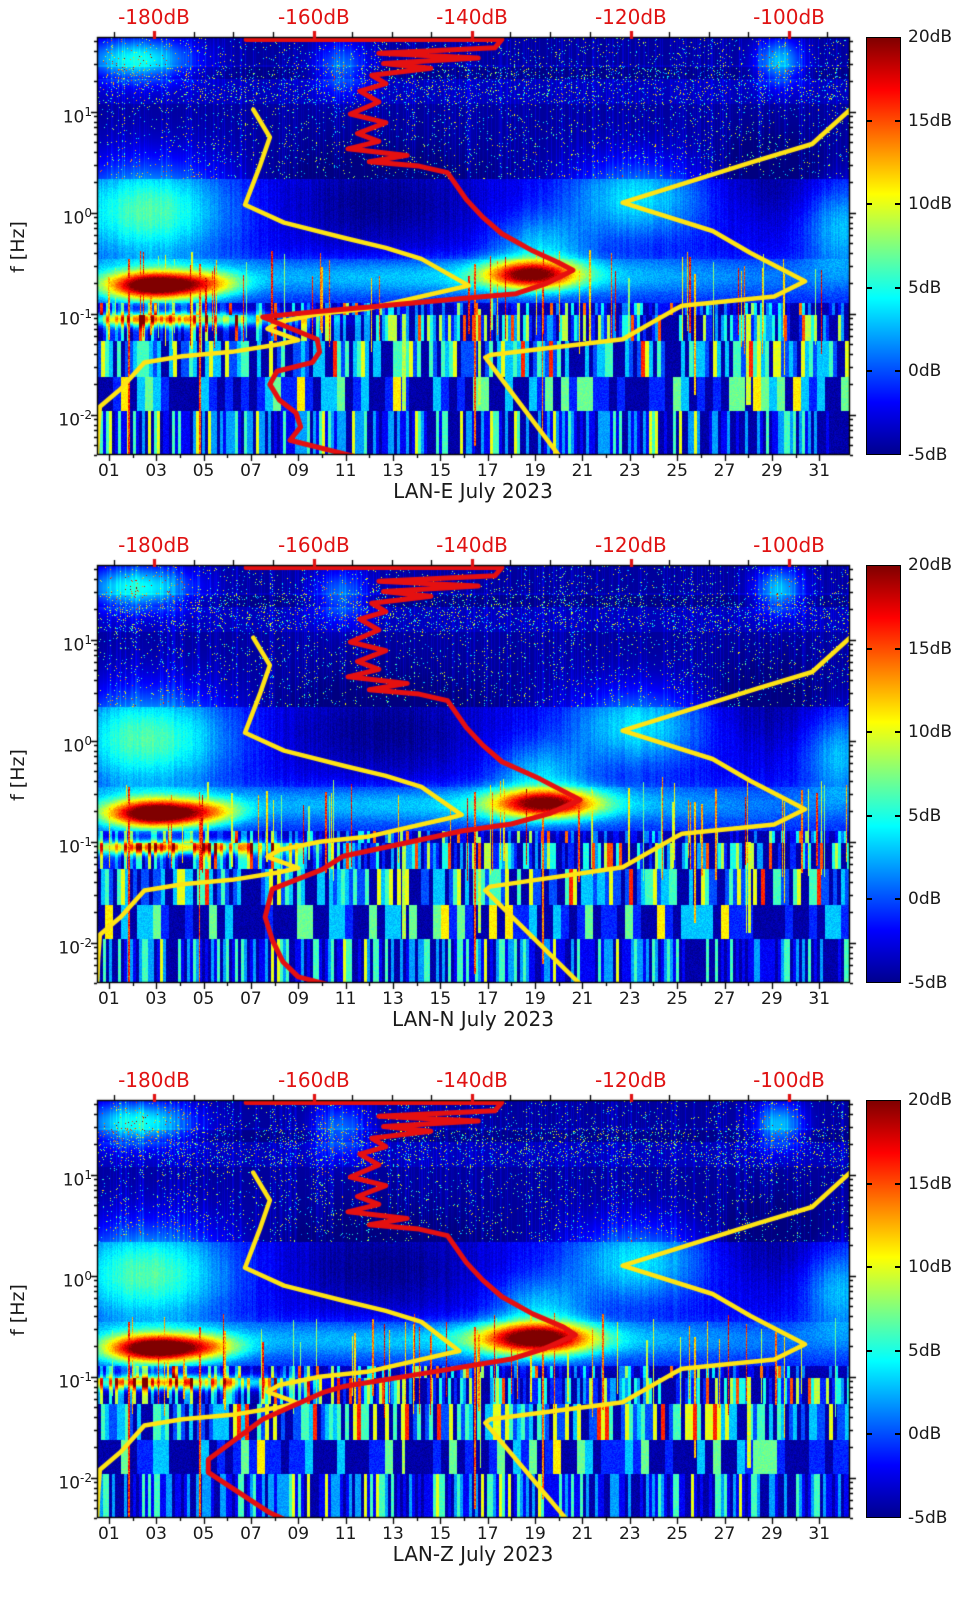 This screenshot has height=1599, width=962. I want to click on top-axis-label: -180dB, so click(154, 545).